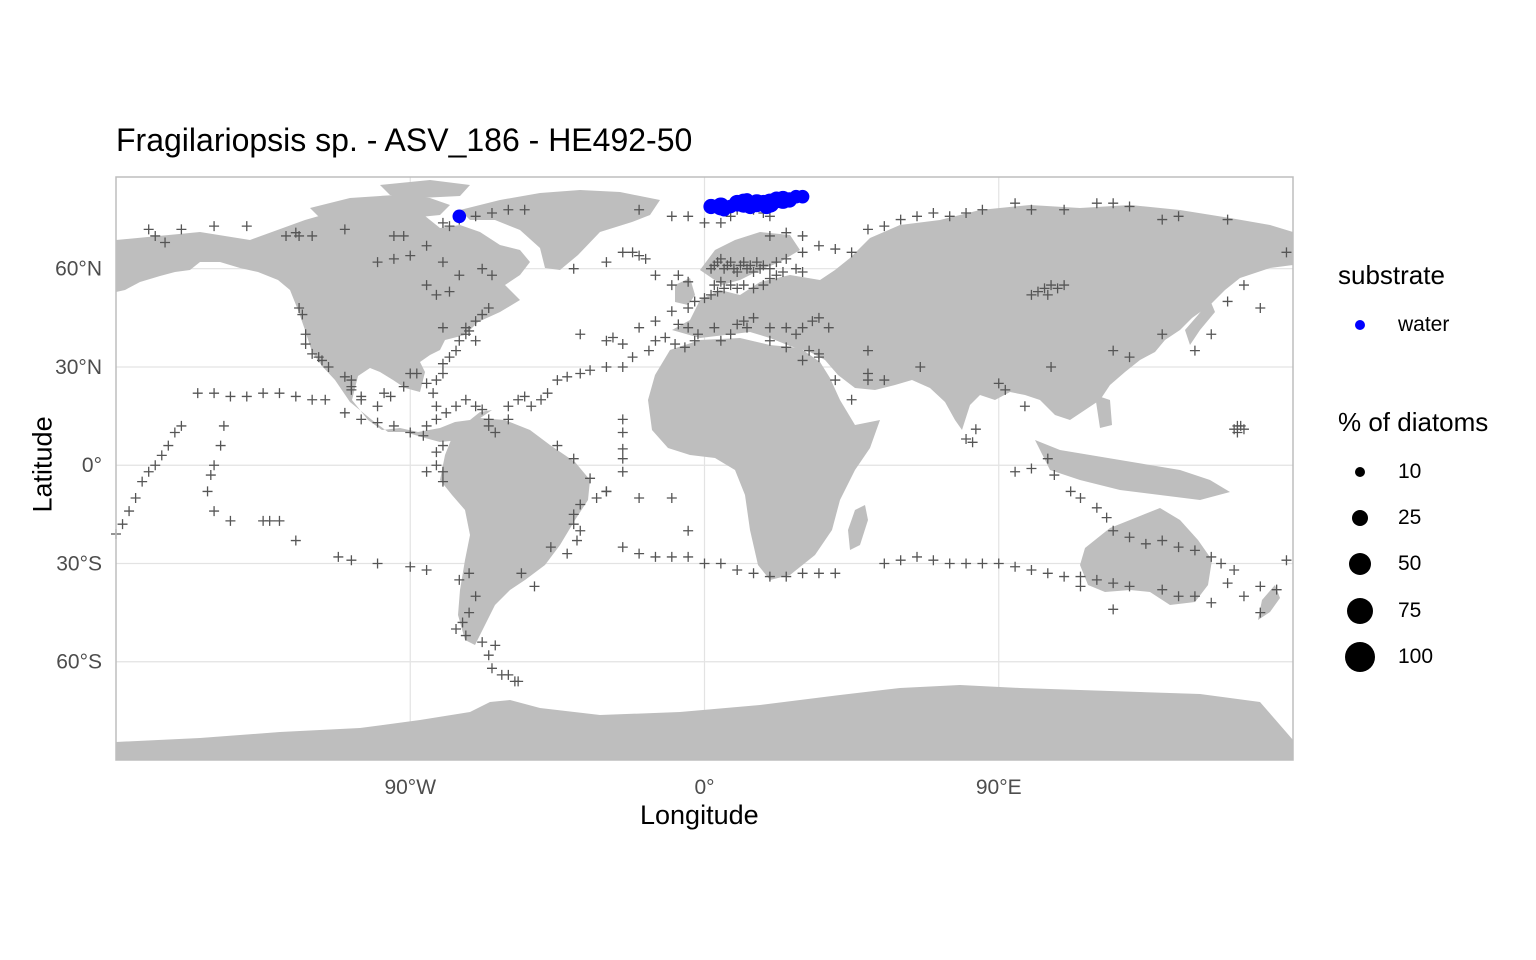  Describe the element at coordinates (410, 787) in the screenshot. I see `x-tick-label: 90°W` at that location.